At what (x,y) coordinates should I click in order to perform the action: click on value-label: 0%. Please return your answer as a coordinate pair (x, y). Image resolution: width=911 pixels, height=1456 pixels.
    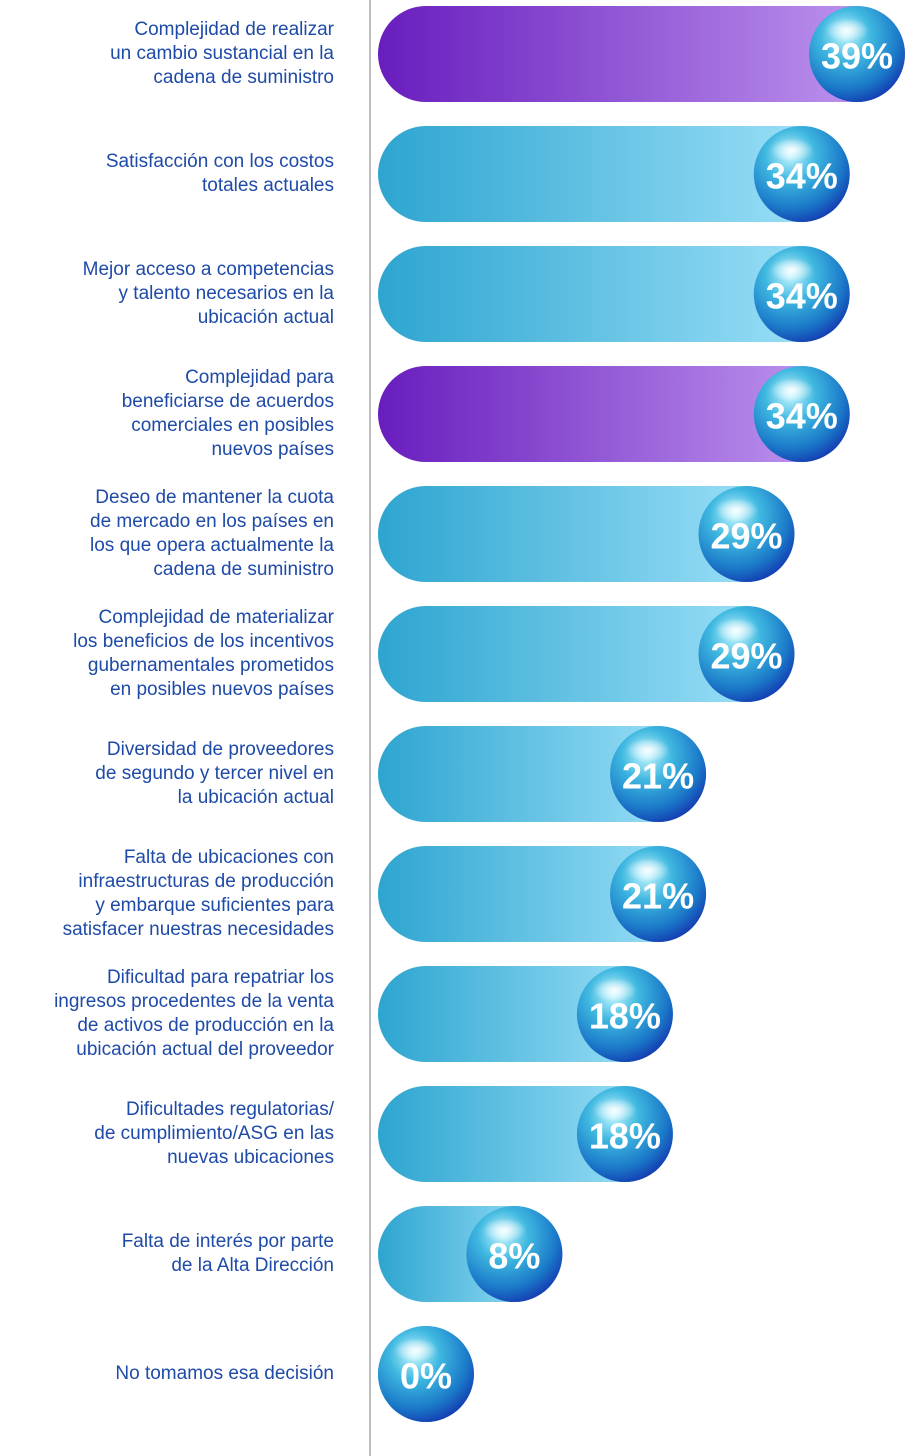
    Looking at the image, I should click on (426, 1376).